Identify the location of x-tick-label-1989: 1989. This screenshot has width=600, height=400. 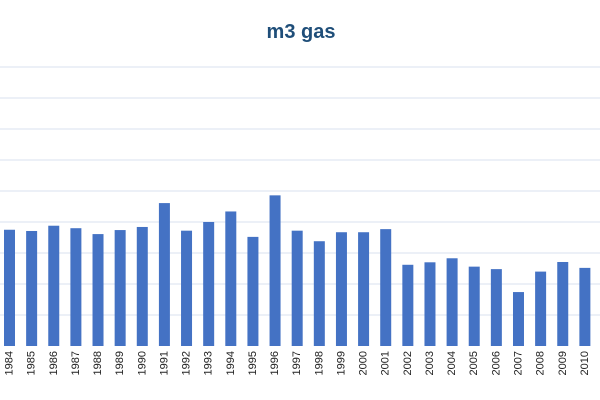
(120, 363).